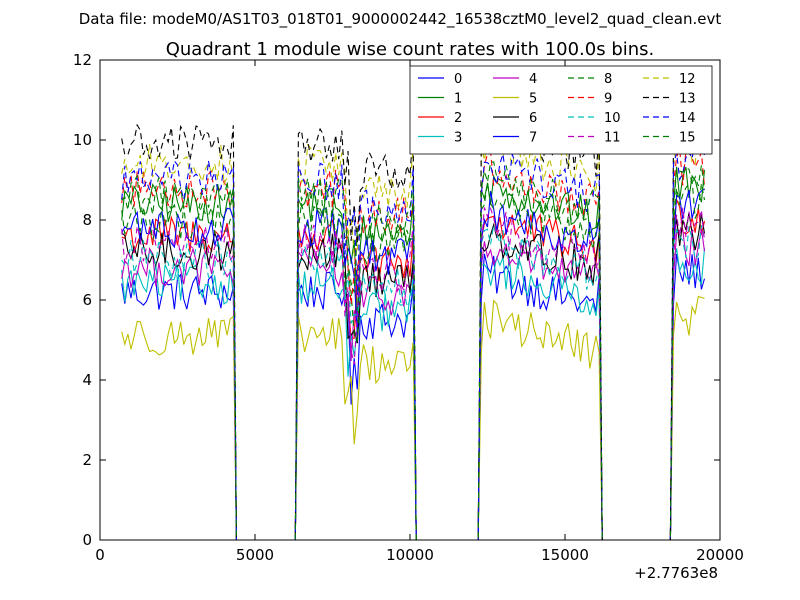 This screenshot has height=600, width=800. Describe the element at coordinates (533, 99) in the screenshot. I see `legend-label-5: 5` at that location.